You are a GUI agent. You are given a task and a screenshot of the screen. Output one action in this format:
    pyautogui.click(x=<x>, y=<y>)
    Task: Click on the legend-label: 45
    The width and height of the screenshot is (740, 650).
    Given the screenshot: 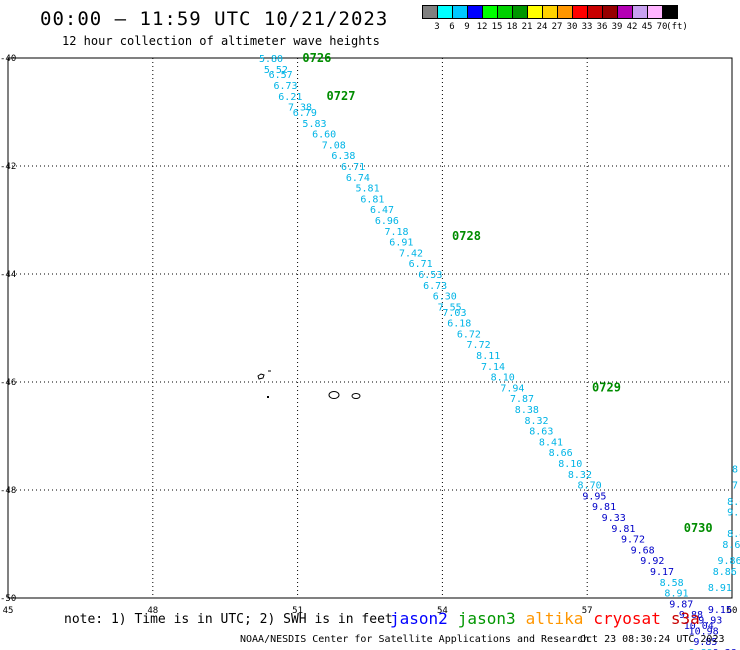 What is the action you would take?
    pyautogui.click(x=647, y=27)
    